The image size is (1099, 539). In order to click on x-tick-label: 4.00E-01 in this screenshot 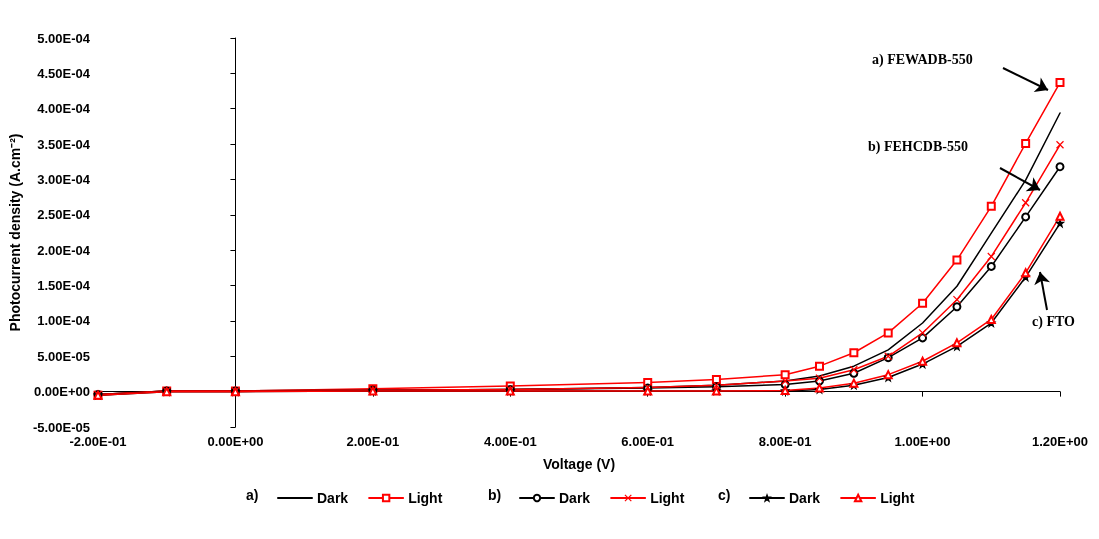, I will do `click(510, 441)`.